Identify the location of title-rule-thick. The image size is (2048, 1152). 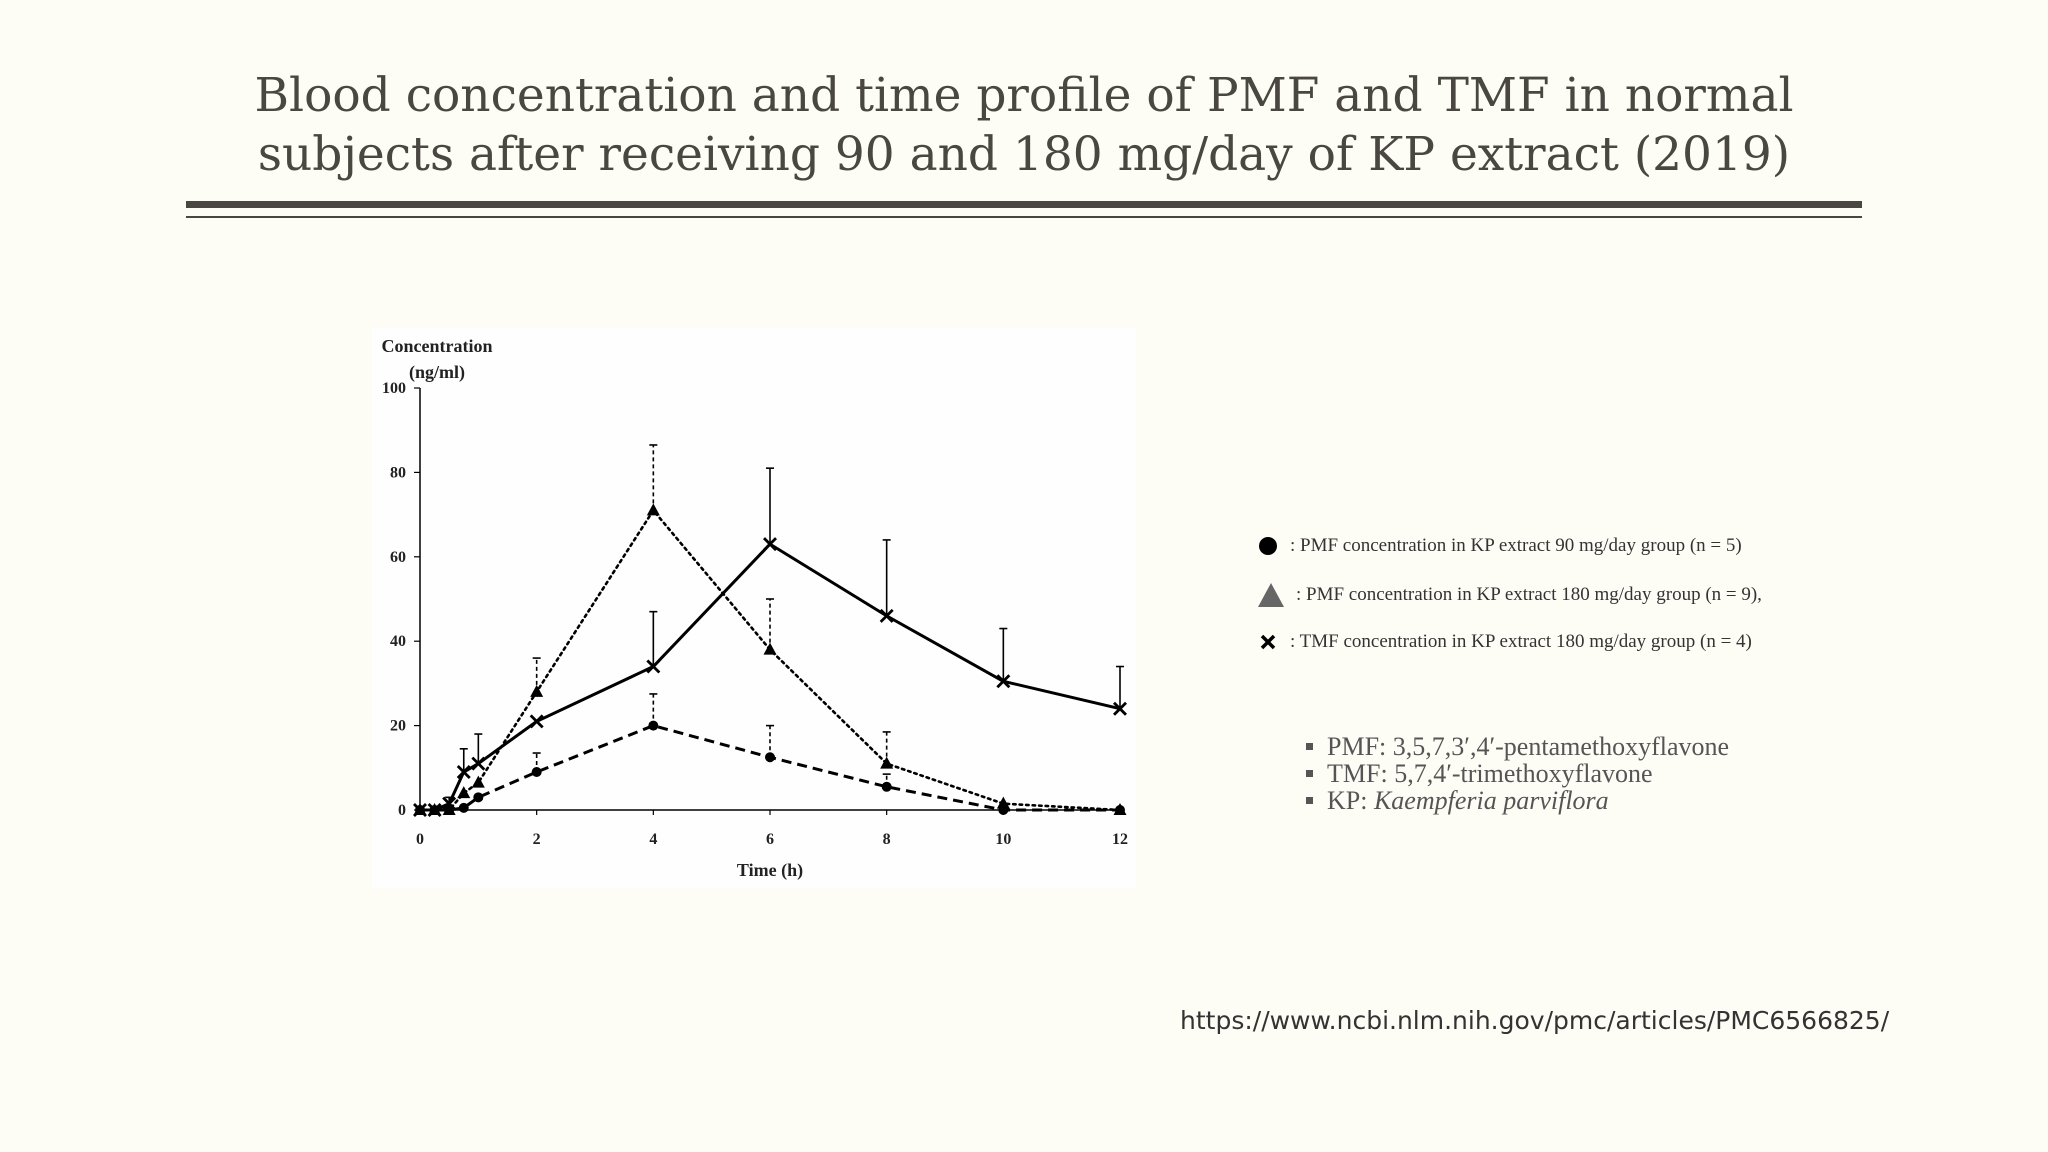
(1024, 204).